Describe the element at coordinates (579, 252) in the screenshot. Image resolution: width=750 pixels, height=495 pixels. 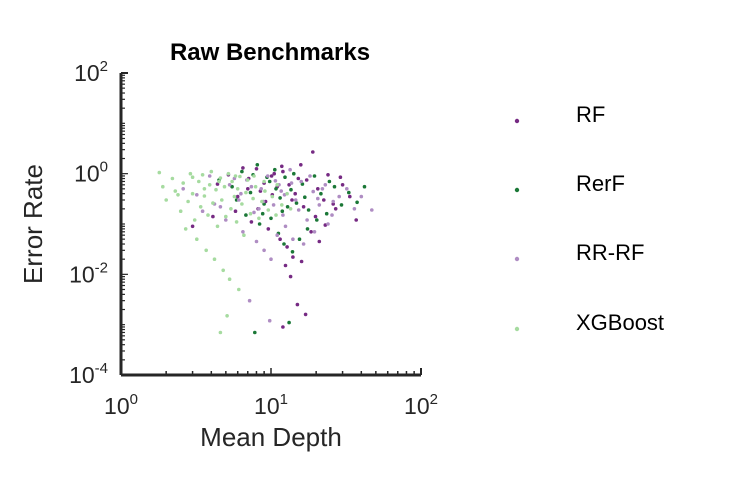
I see `legend-item: RR-RF` at that location.